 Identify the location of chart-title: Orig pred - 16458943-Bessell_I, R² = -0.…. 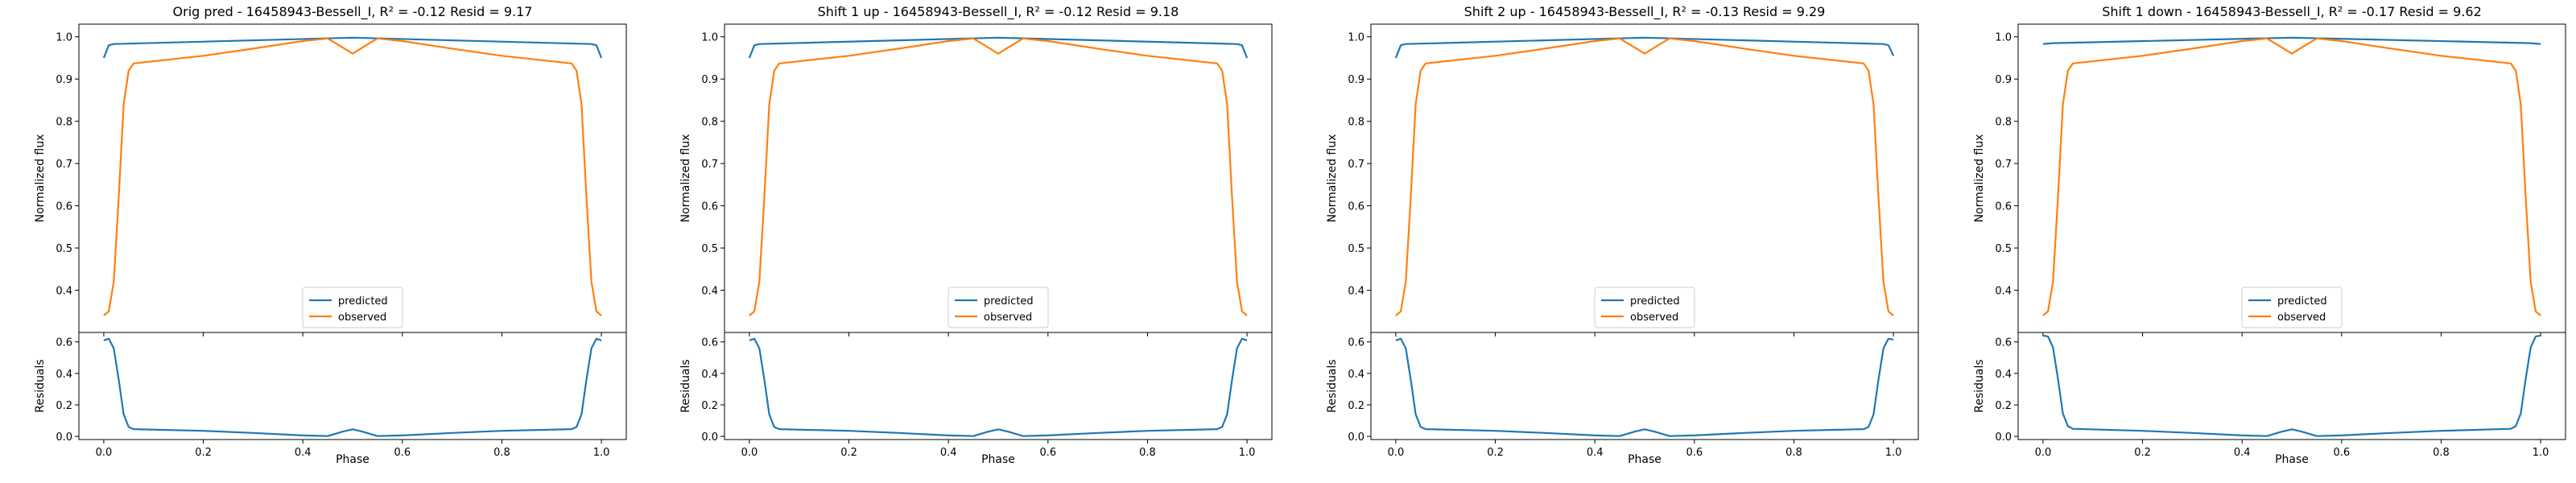
(353, 12).